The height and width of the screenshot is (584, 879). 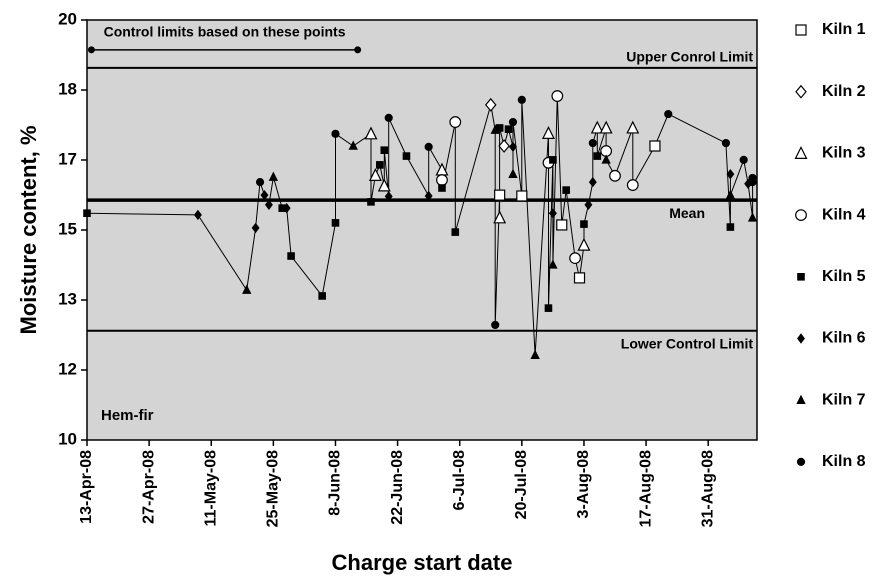 I want to click on x-tick-label: 27-Apr-08, so click(x=148, y=487).